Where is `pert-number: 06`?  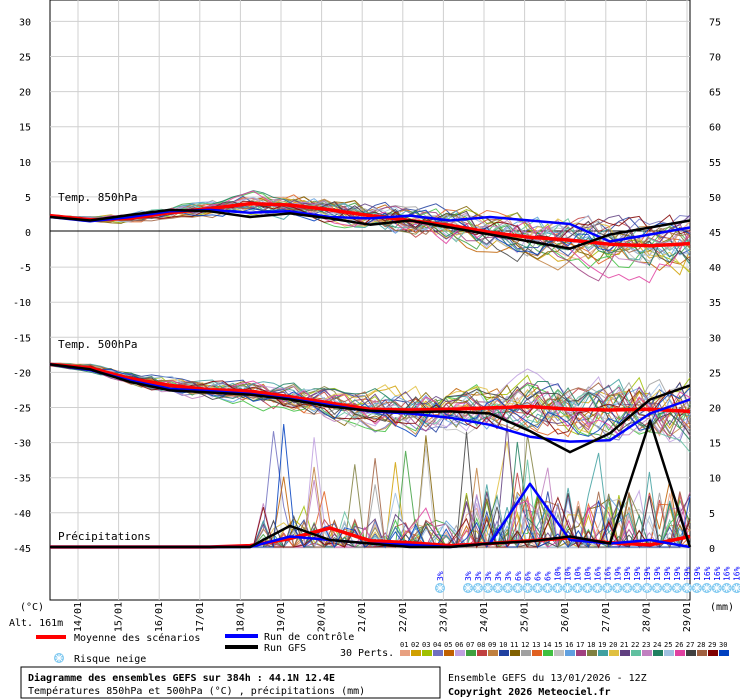
pert-number: 06 is located at coordinates (459, 645).